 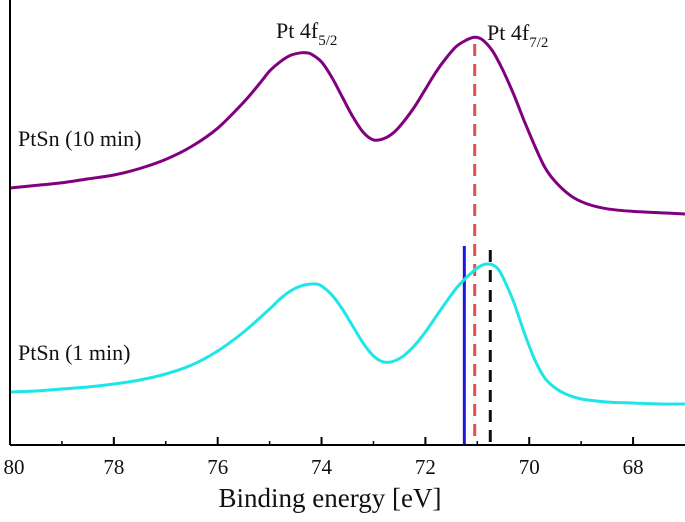 I want to click on peak-label-subscript: 7/2, so click(x=538, y=43).